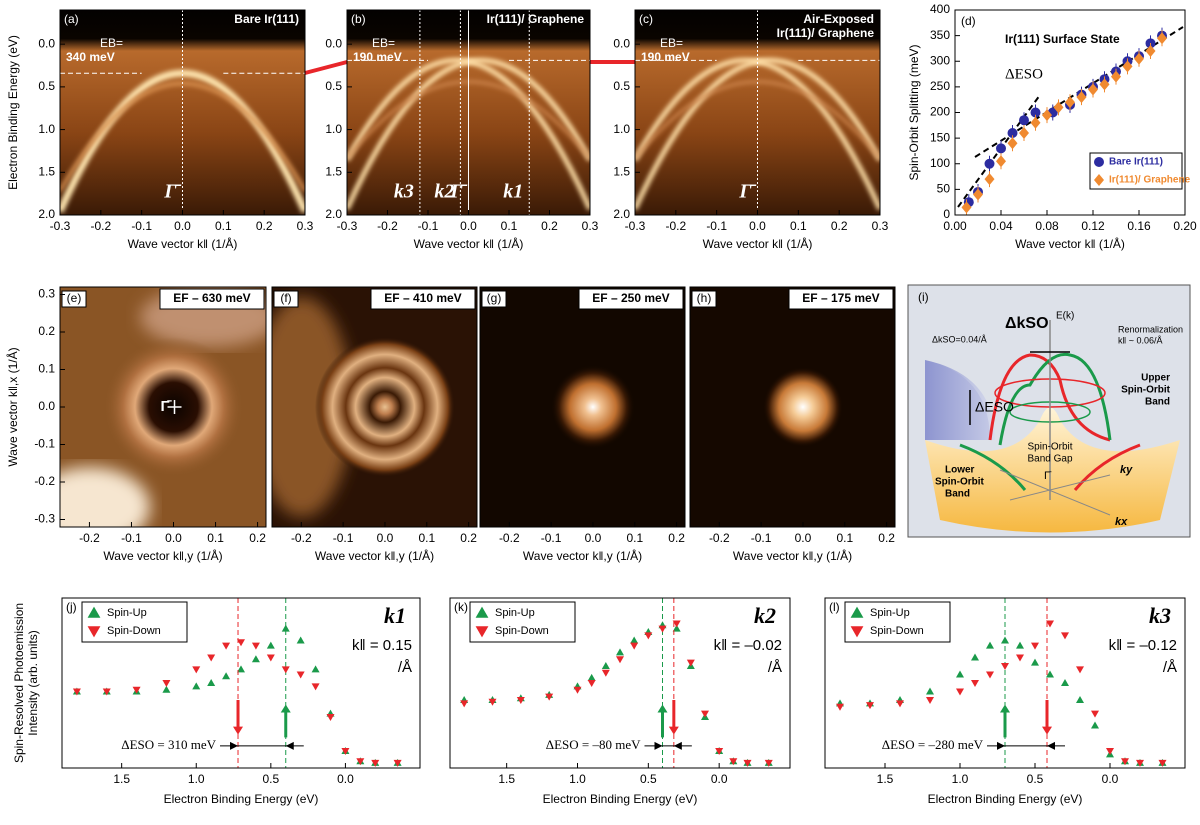 This screenshot has width=1200, height=825. I want to click on panel-title: EF – 250 meV, so click(630, 298).